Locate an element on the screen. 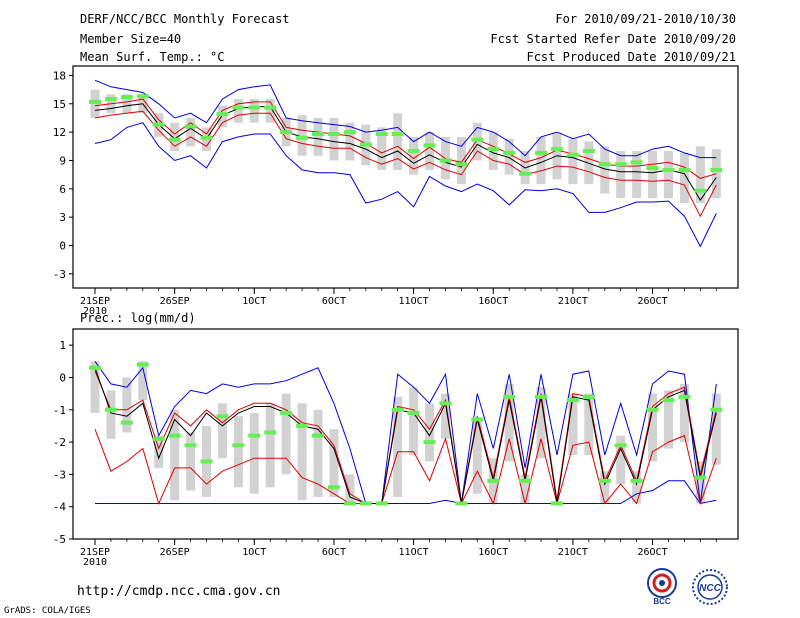 The width and height of the screenshot is (800, 618). series-line-lower is located at coordinates (405, 467).